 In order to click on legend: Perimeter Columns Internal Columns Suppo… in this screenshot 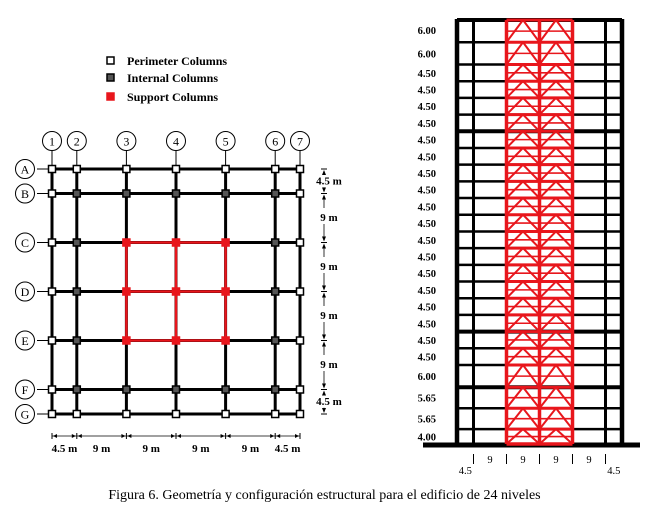, I will do `click(166, 79)`.